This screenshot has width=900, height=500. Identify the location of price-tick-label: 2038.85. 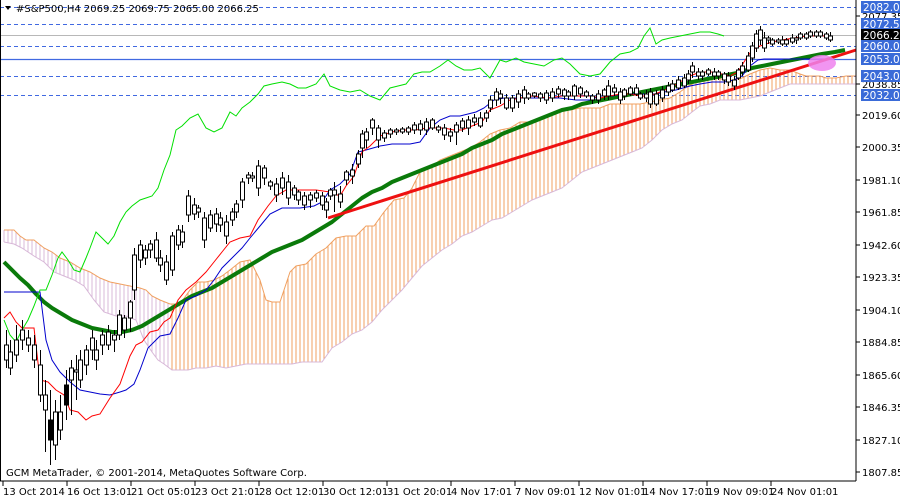
(881, 85).